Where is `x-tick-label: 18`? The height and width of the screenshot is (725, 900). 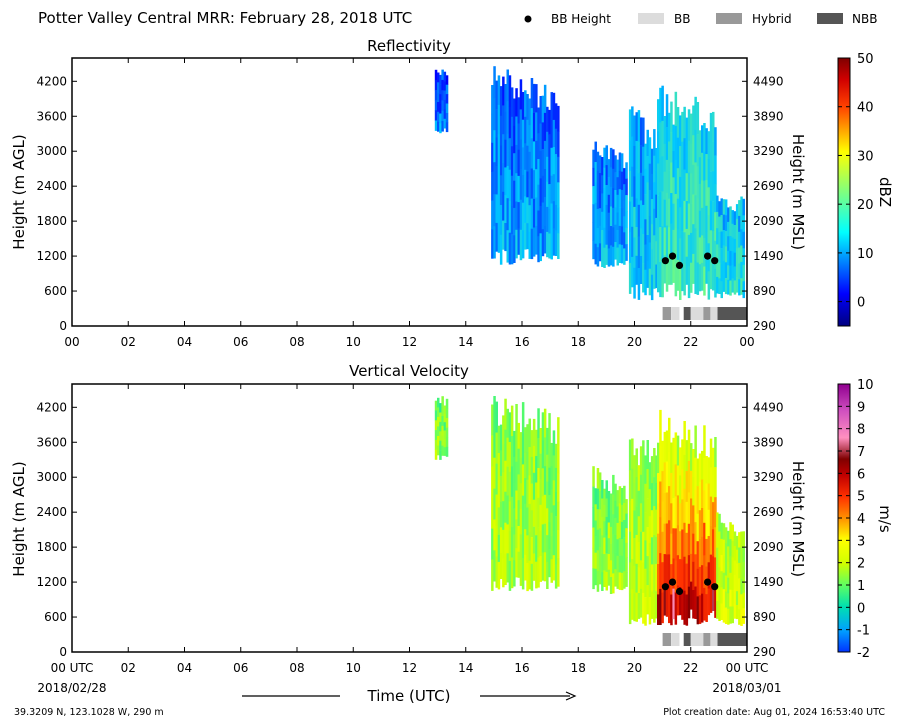
x-tick-label: 18 is located at coordinates (578, 668).